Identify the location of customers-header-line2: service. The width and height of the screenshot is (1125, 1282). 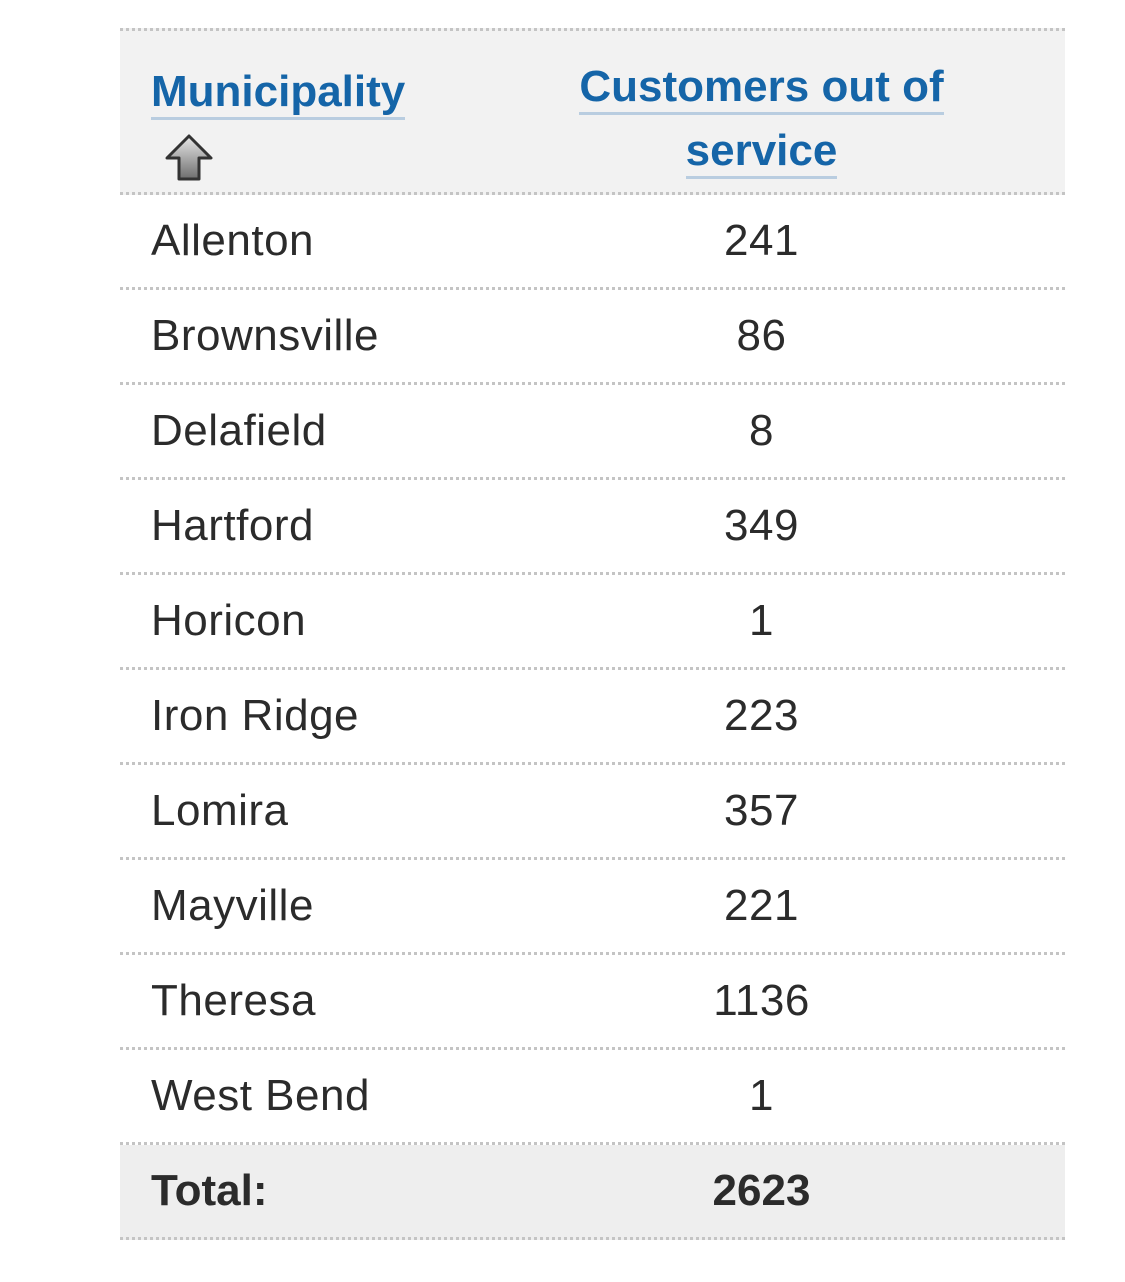
(761, 152).